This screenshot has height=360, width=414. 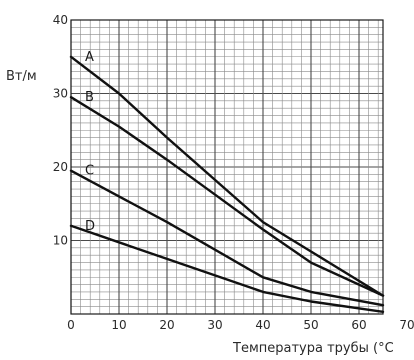 What do you see at coordinates (60, 167) in the screenshot?
I see `y-tick-label: 20` at bounding box center [60, 167].